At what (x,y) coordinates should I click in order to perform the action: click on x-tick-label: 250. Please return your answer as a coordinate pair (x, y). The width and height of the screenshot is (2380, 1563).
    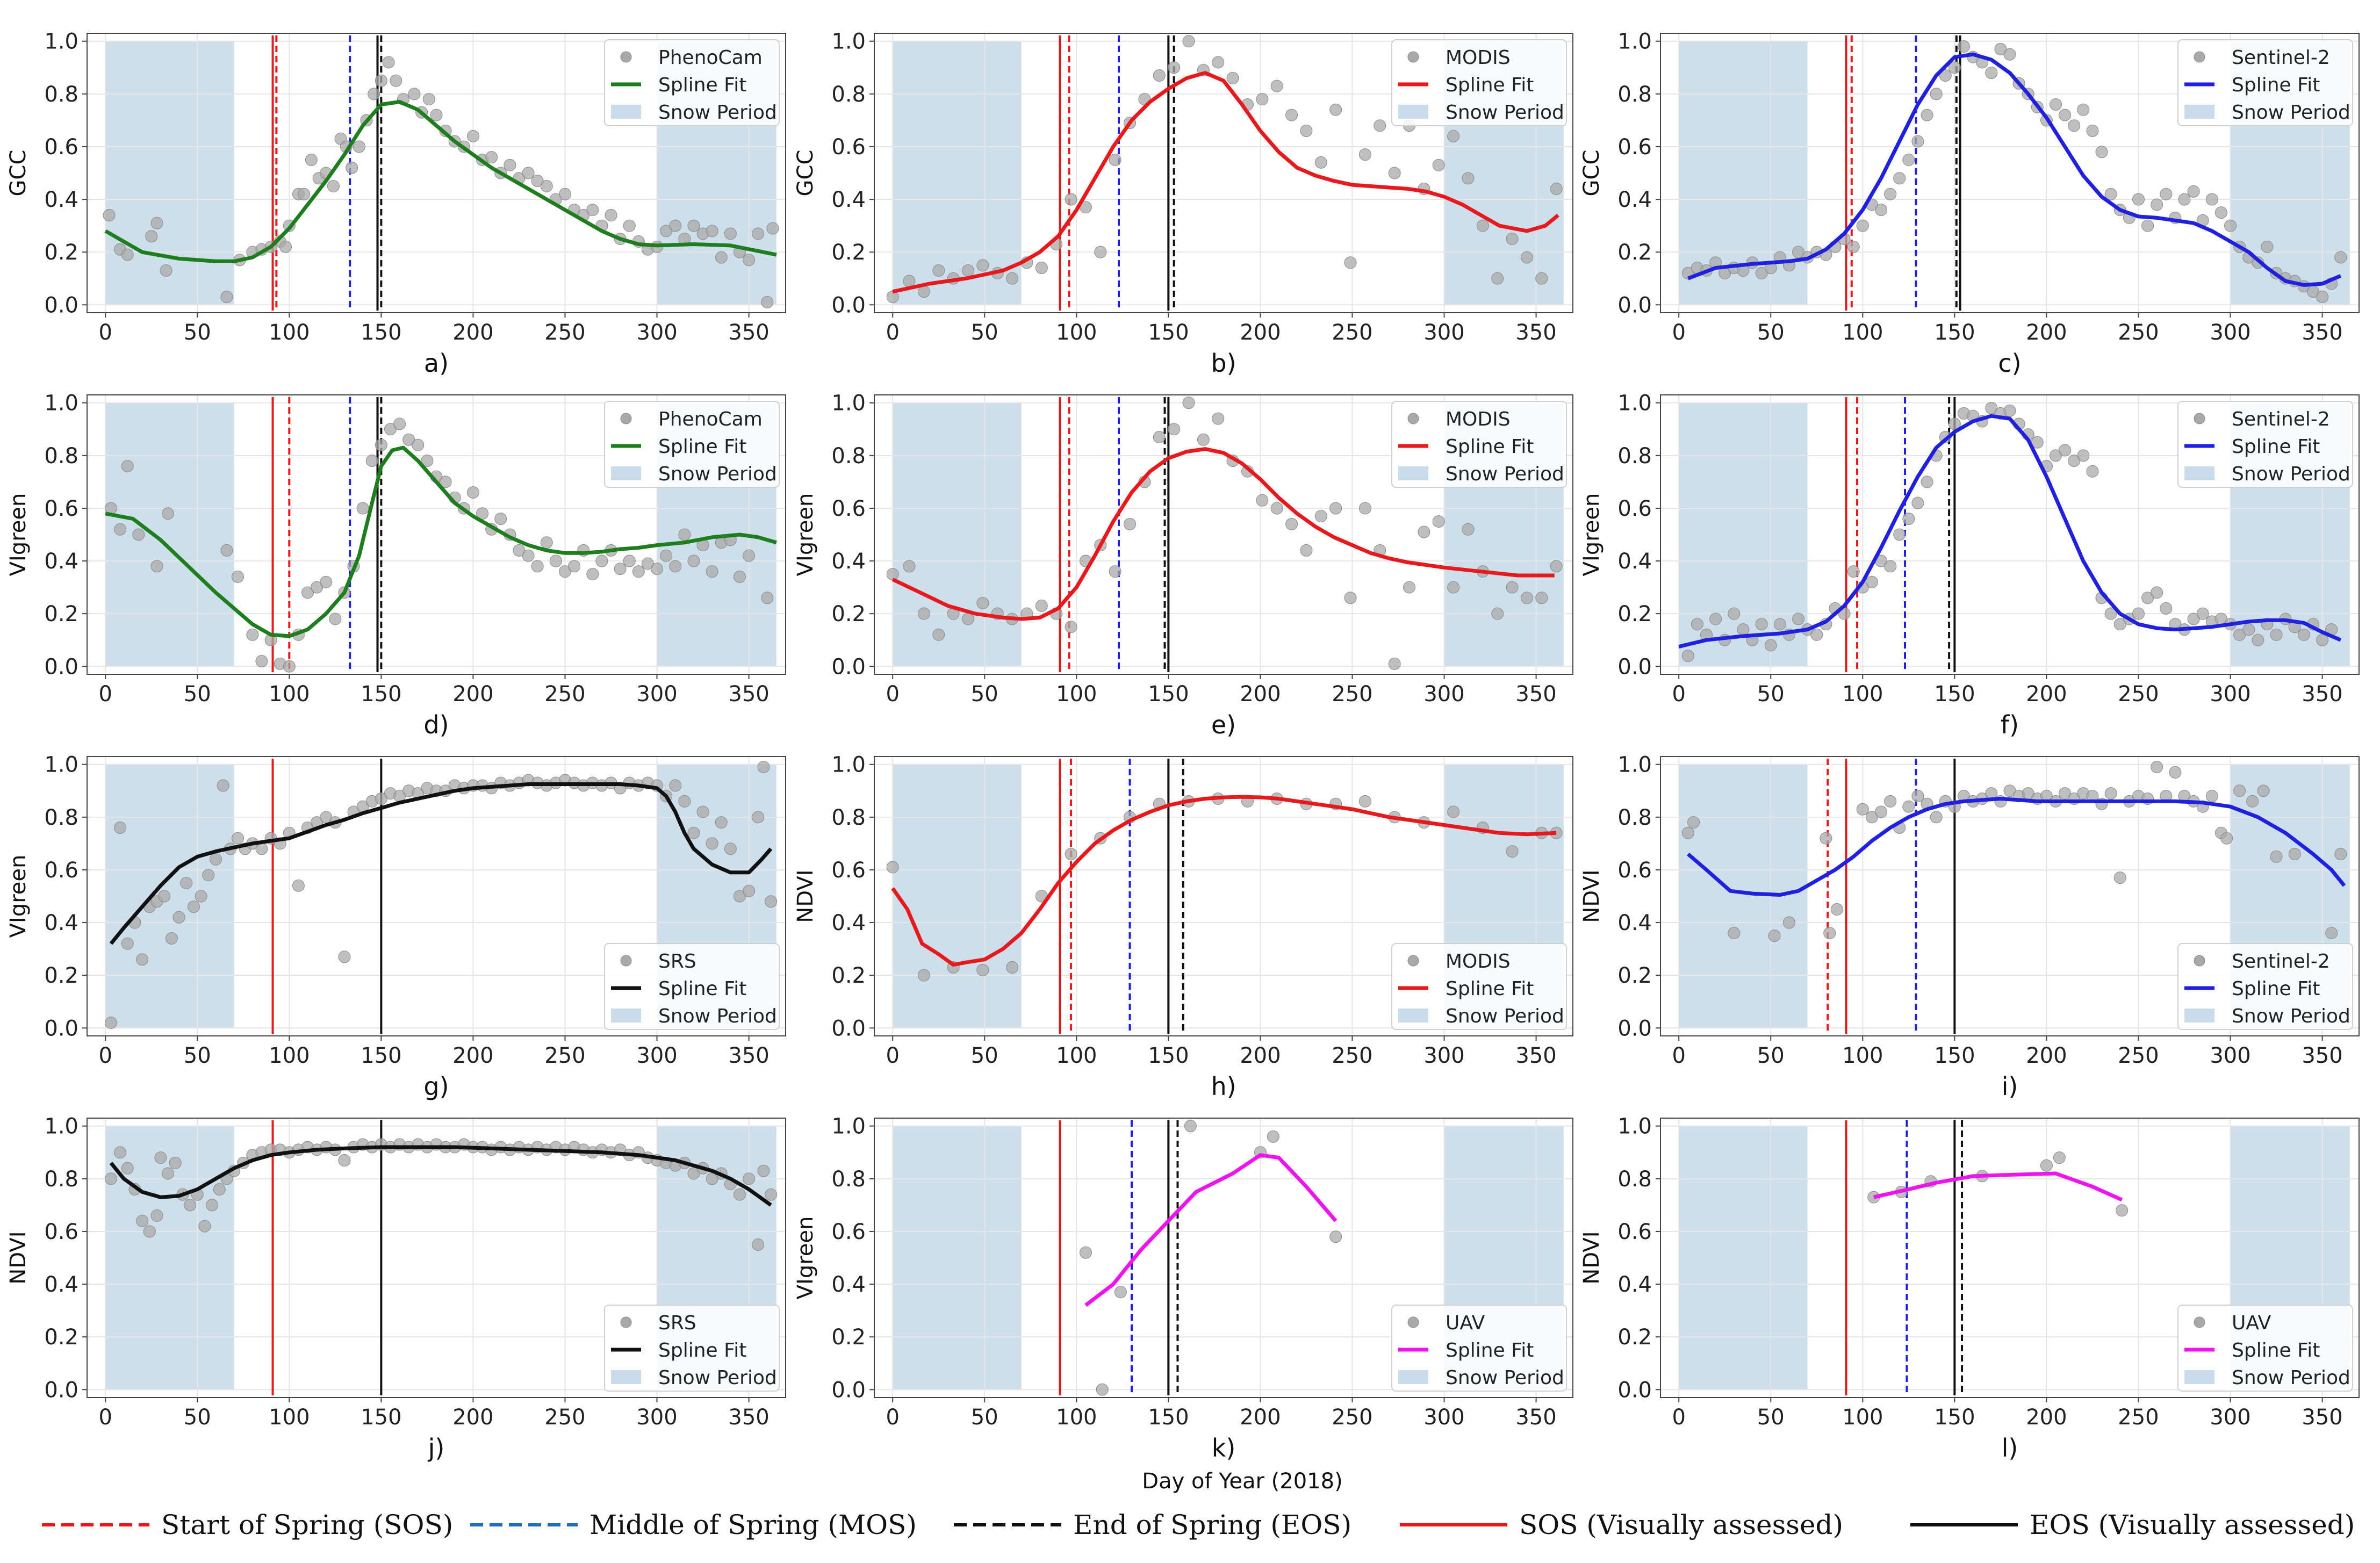
    Looking at the image, I should click on (564, 332).